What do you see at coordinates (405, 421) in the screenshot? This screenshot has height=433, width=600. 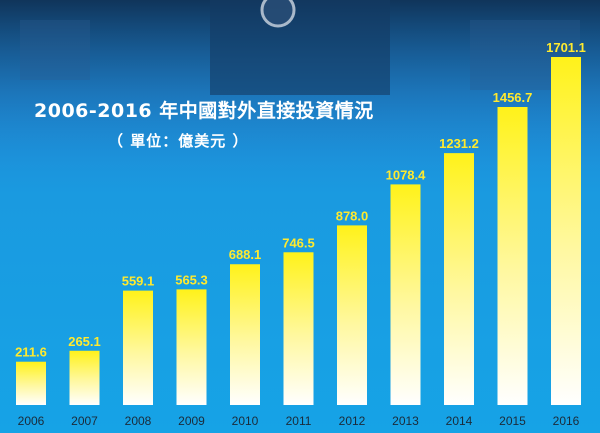 I see `x-tick-label-2013: 2013` at bounding box center [405, 421].